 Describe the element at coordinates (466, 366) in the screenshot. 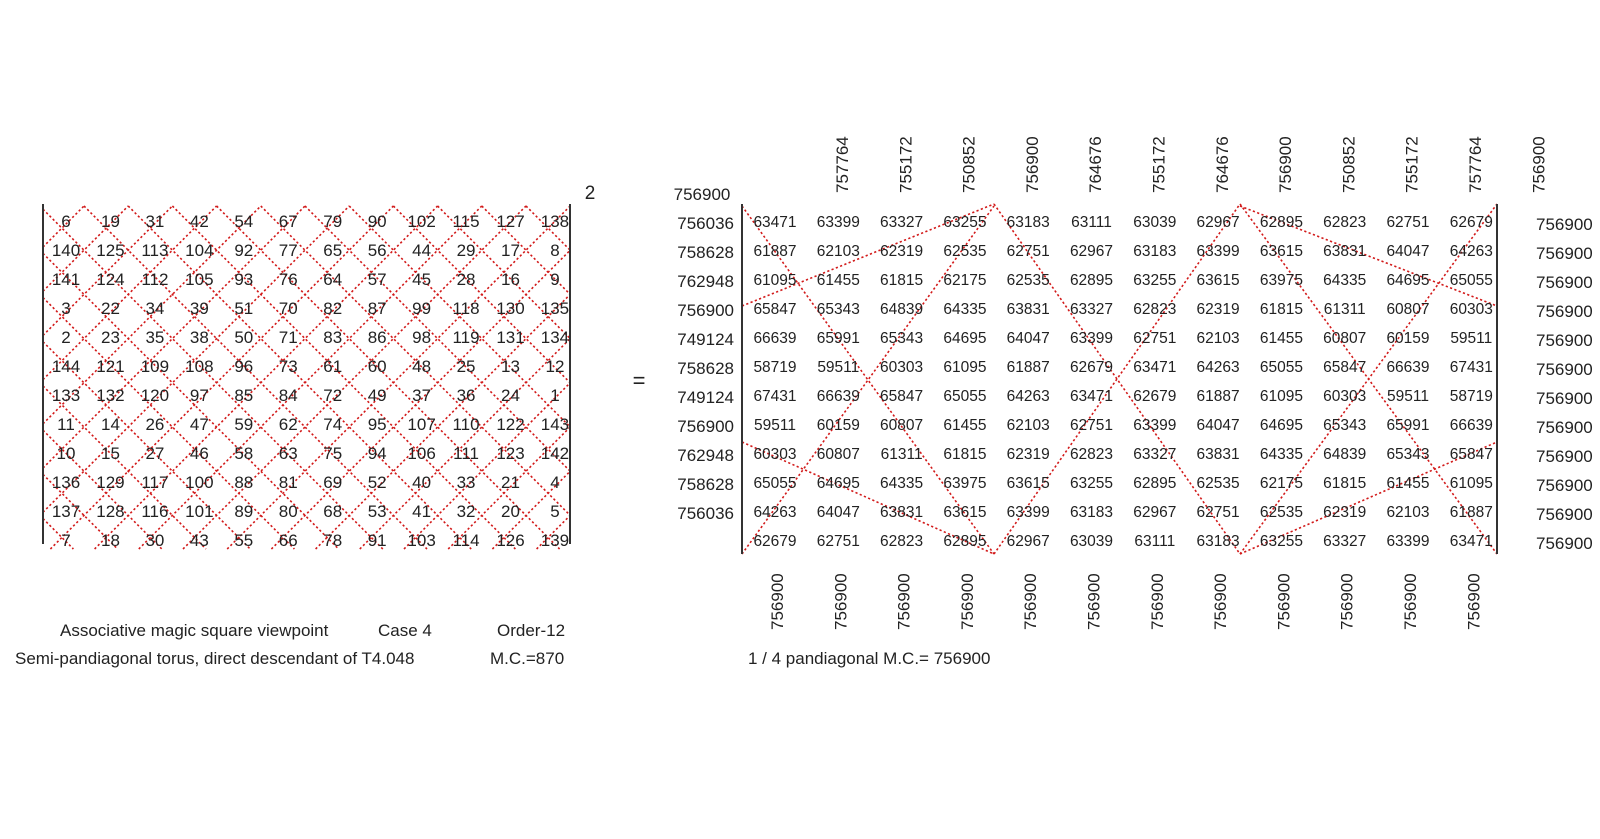

I see `left-cell: 25` at that location.